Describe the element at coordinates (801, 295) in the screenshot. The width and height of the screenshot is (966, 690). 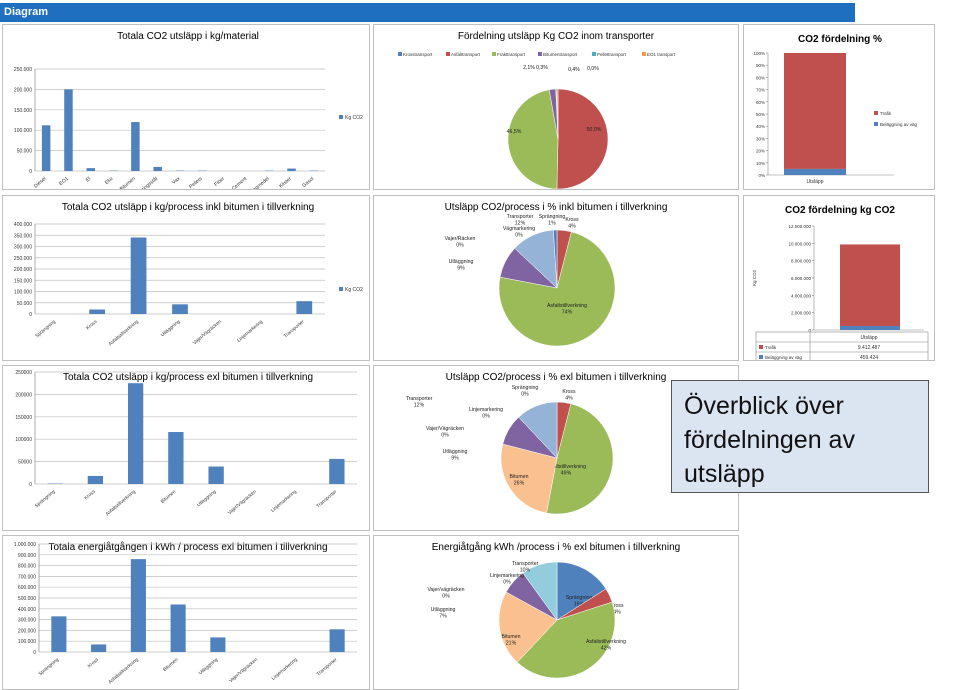
I see `y-tick-label: 4.000.000` at that location.